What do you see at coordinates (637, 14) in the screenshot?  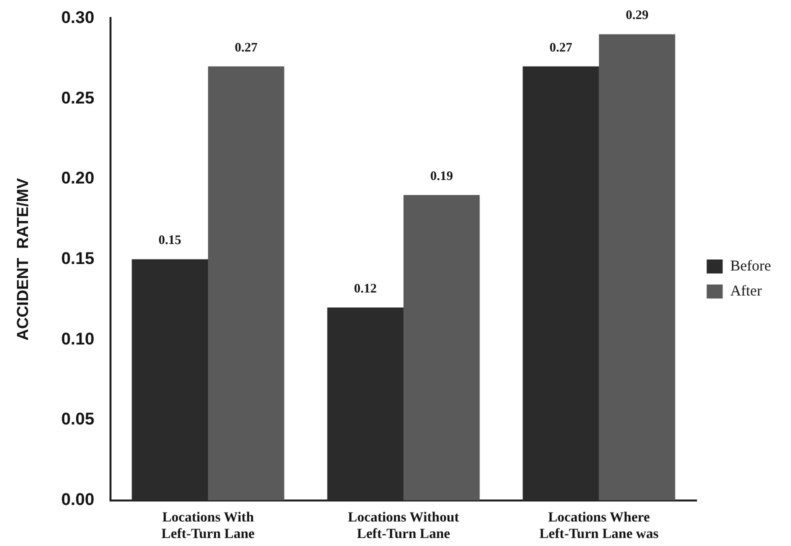 I see `data-label: 0.29` at bounding box center [637, 14].